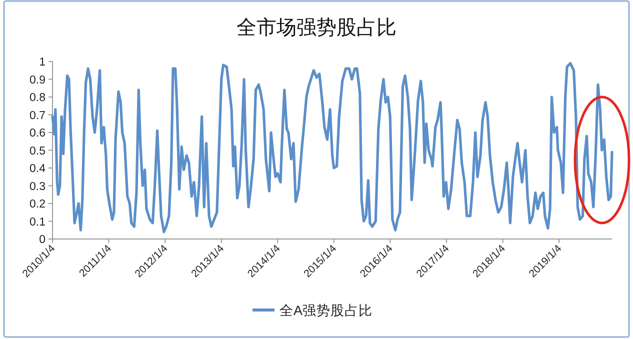  What do you see at coordinates (38, 169) in the screenshot?
I see `y-tick-label: 0.4` at bounding box center [38, 169].